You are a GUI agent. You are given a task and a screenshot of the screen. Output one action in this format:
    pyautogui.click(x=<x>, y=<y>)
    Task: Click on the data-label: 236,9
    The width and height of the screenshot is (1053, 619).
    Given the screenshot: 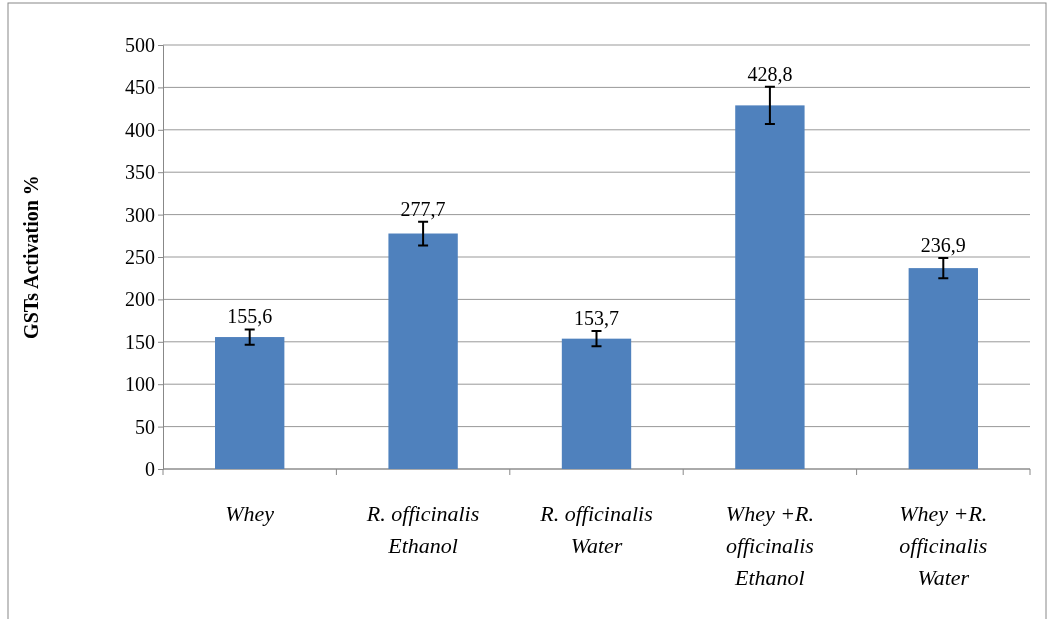 What is the action you would take?
    pyautogui.click(x=943, y=244)
    